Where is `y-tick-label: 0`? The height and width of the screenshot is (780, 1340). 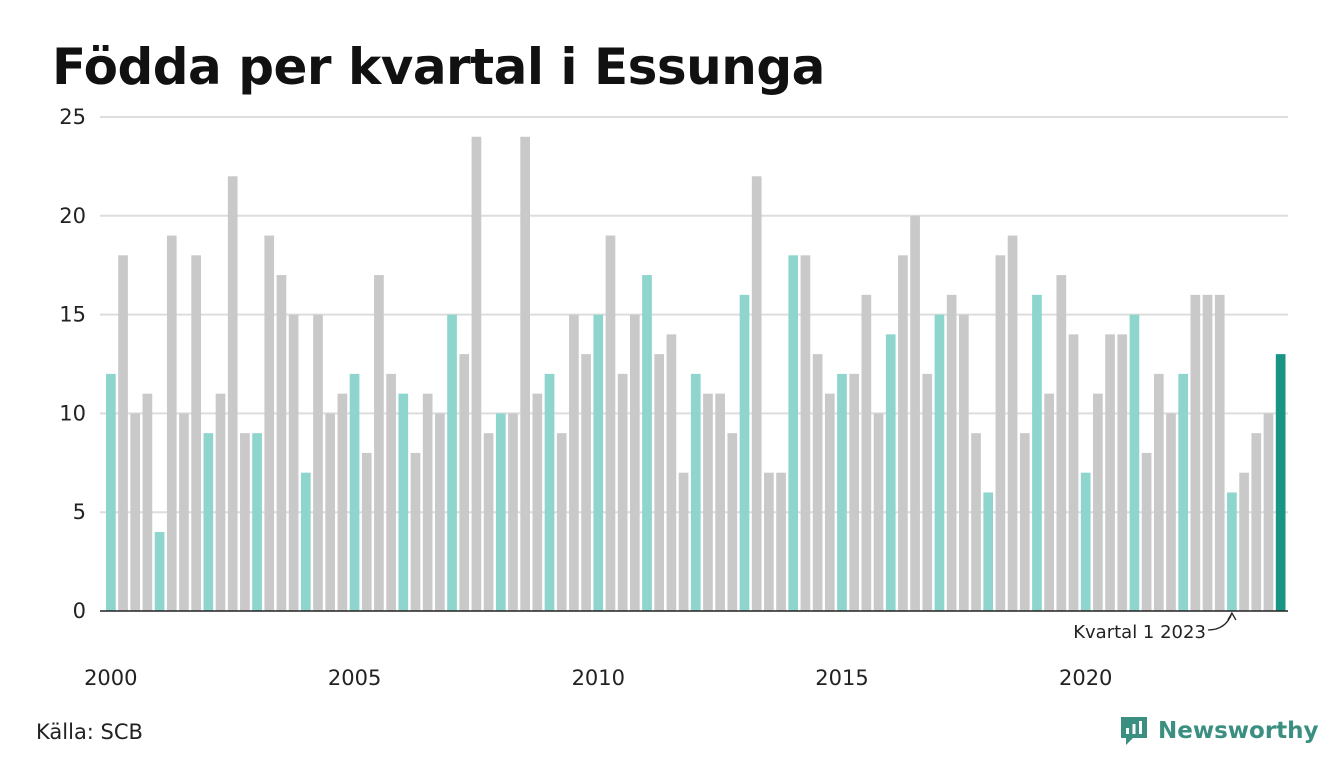
y-tick-label: 0 is located at coordinates (79, 611).